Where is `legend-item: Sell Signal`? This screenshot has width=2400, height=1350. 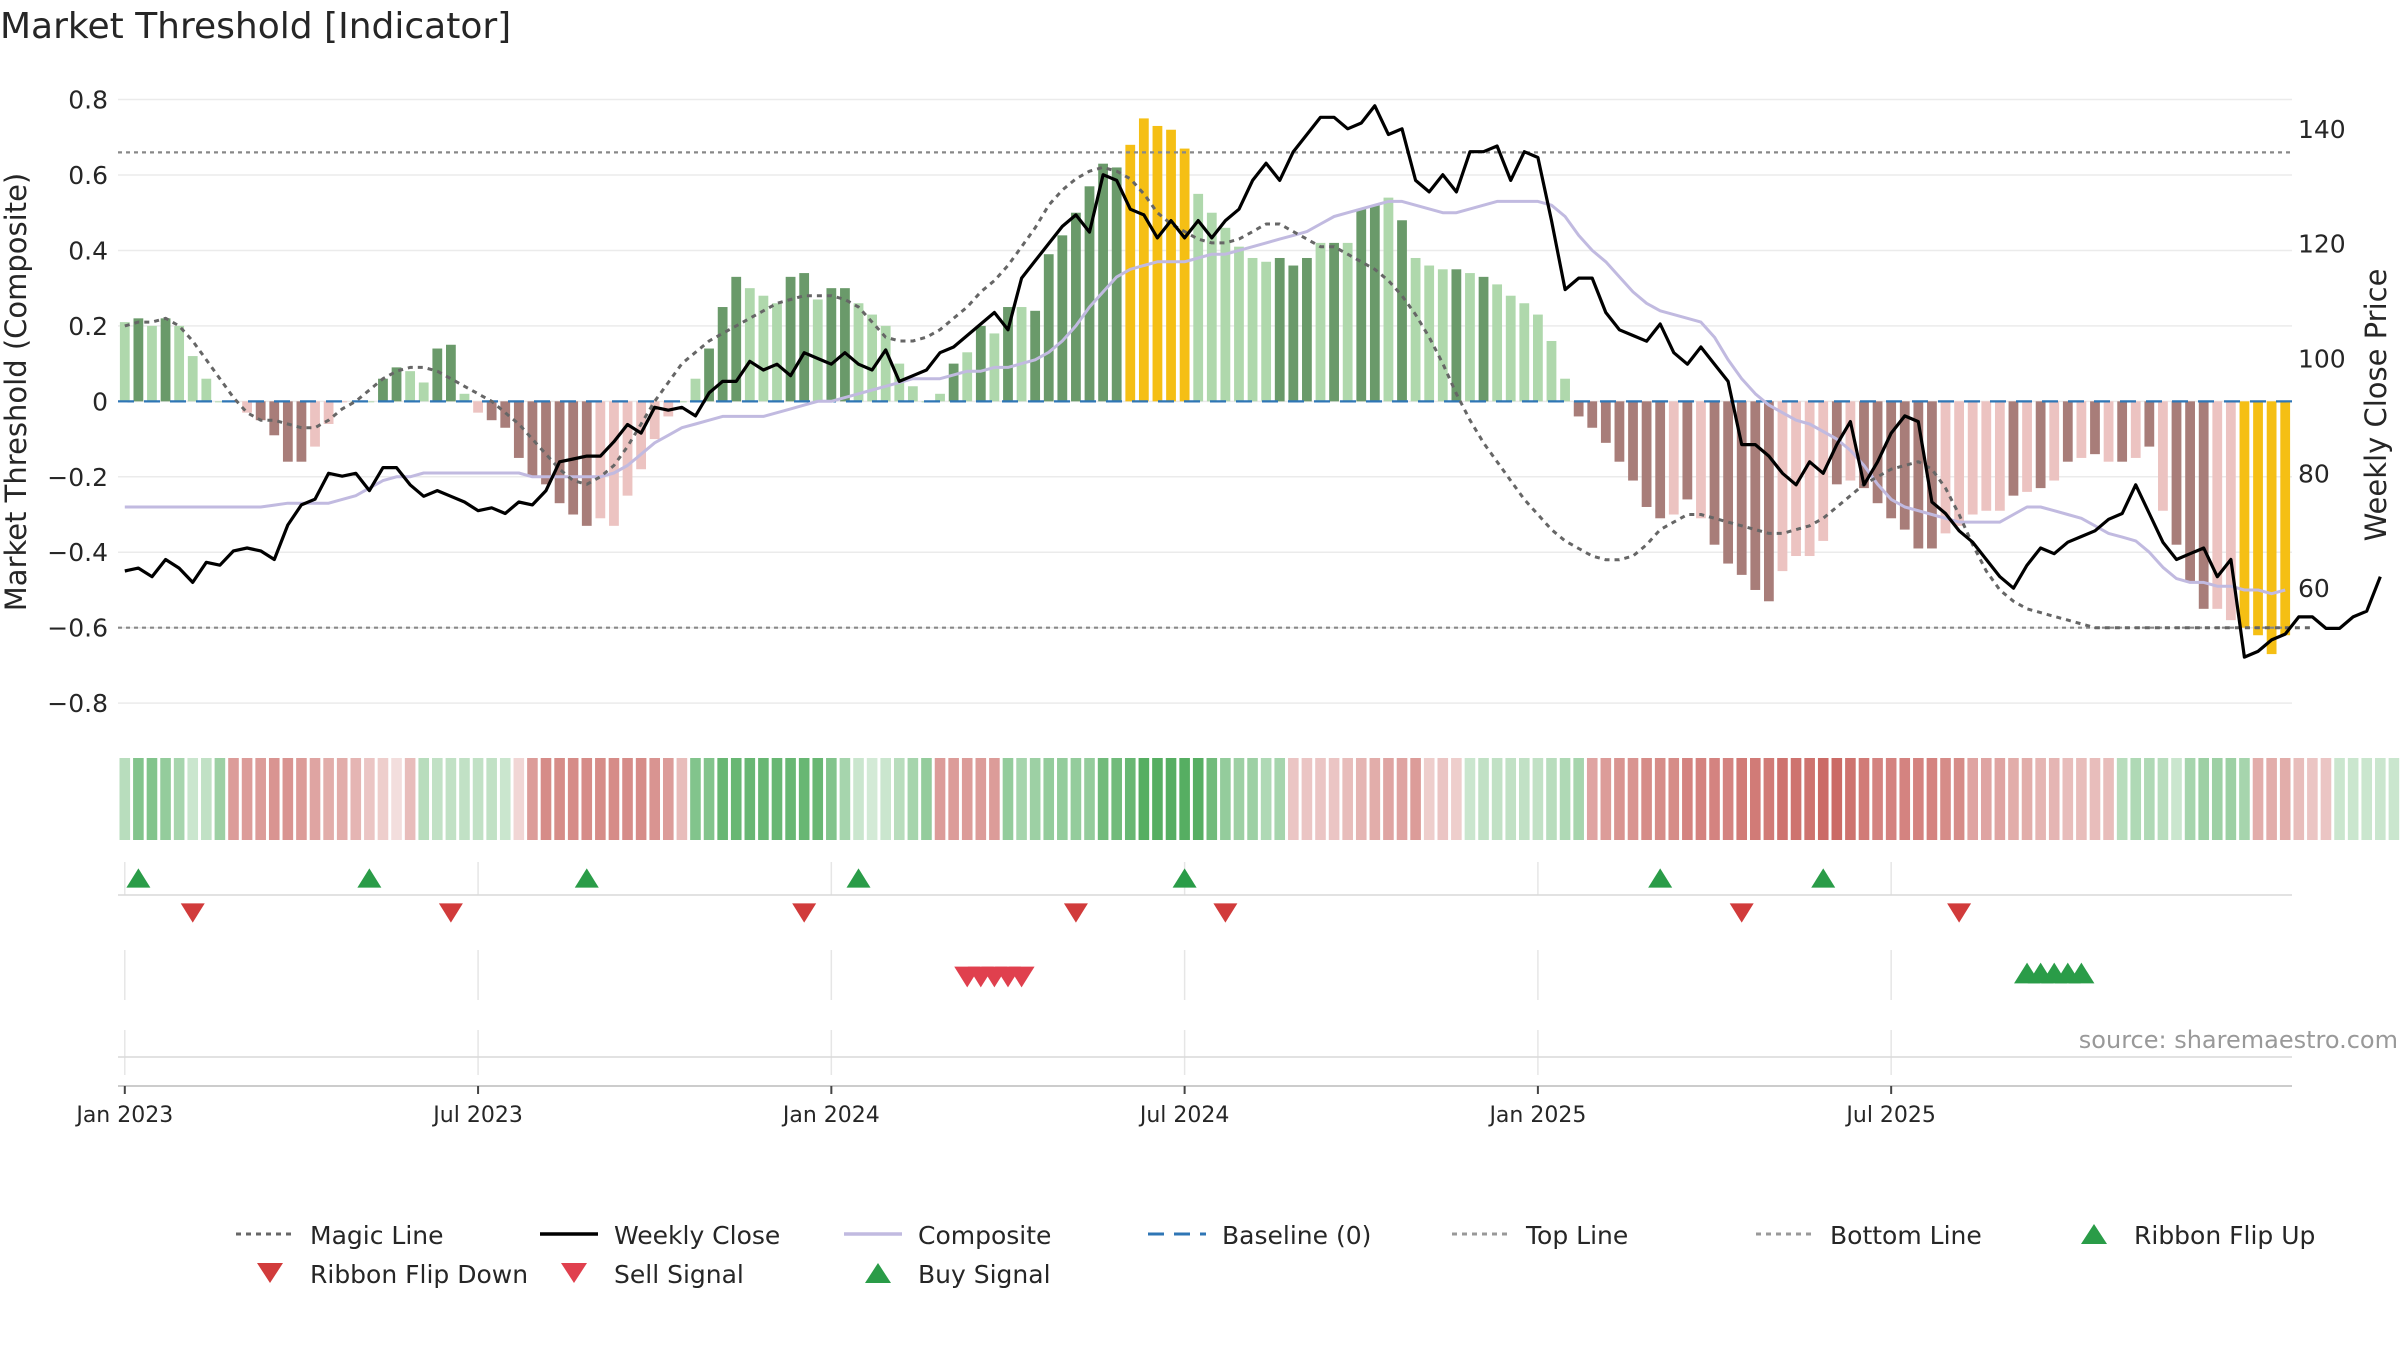 legend-item: Sell Signal is located at coordinates (652, 1274).